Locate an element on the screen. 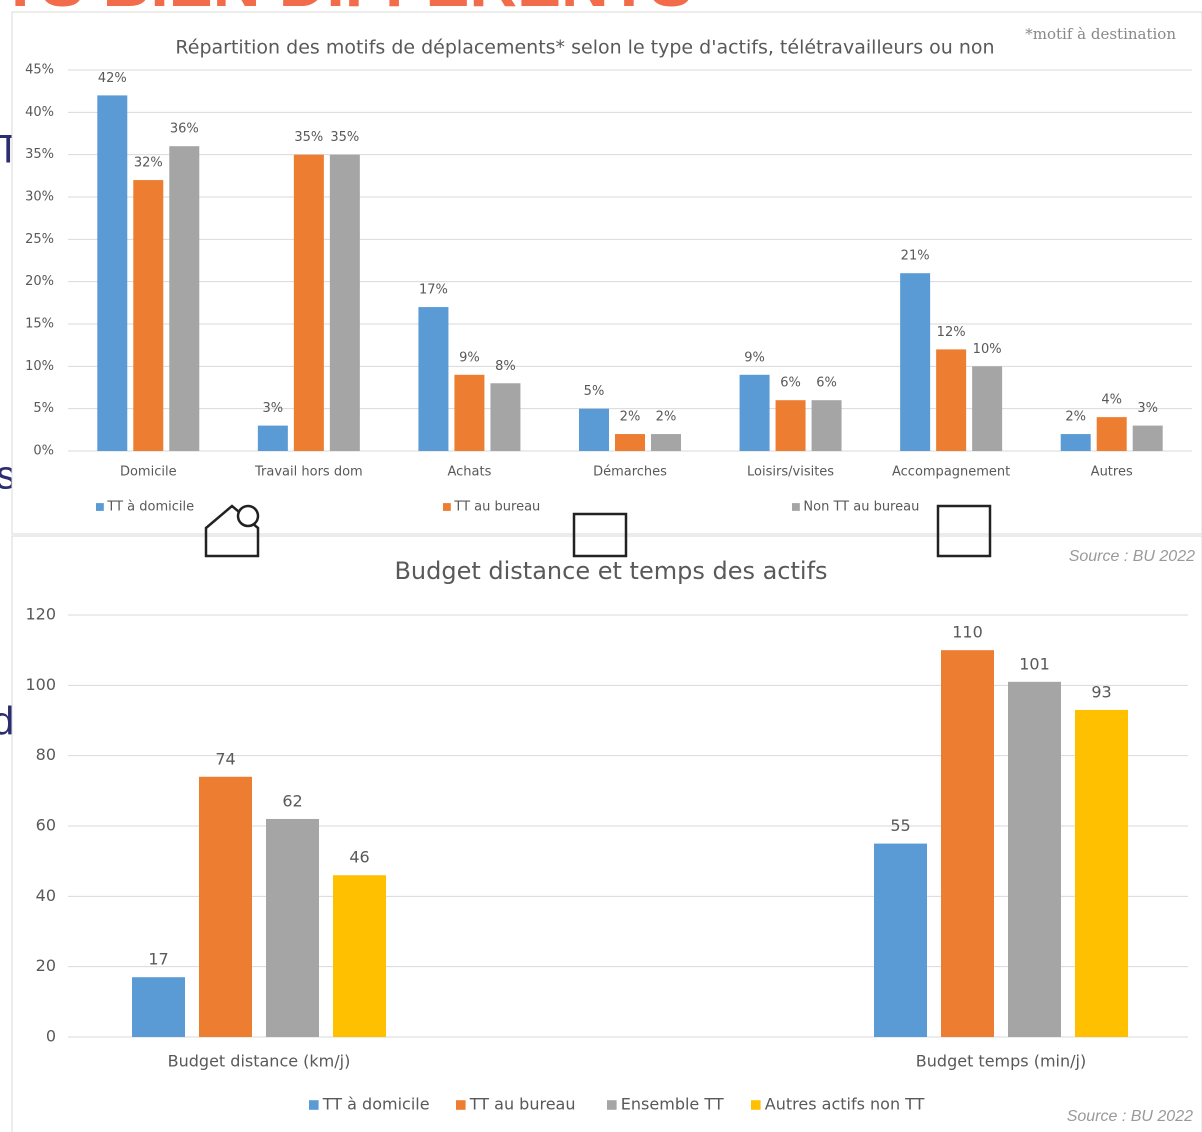  value-label: 55 is located at coordinates (900, 825).